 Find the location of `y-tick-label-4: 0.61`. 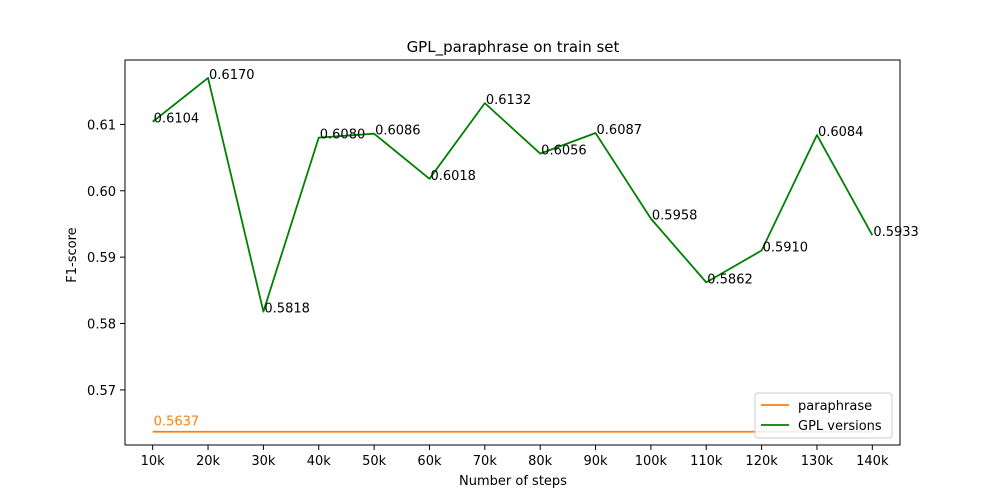

y-tick-label-4: 0.61 is located at coordinates (101, 125).